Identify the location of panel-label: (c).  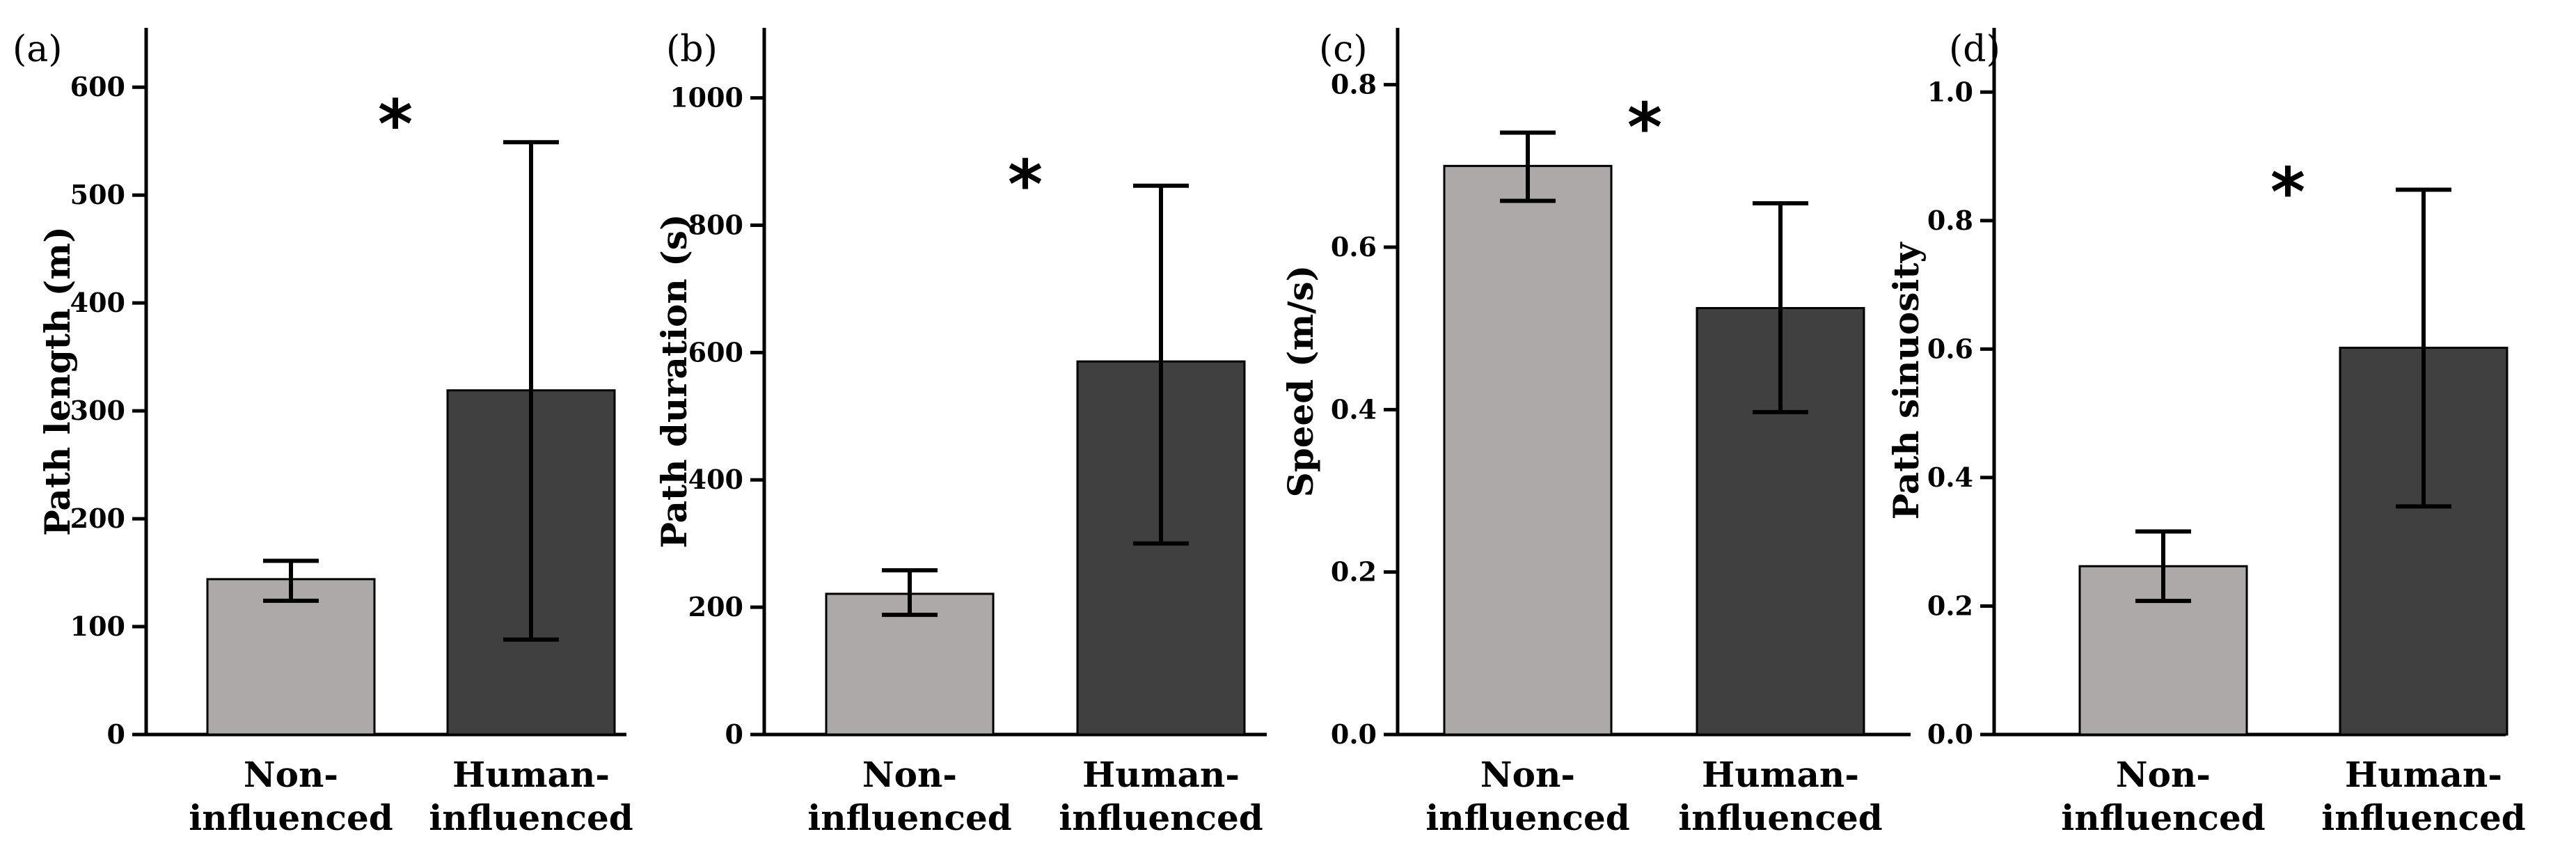
(1343, 49).